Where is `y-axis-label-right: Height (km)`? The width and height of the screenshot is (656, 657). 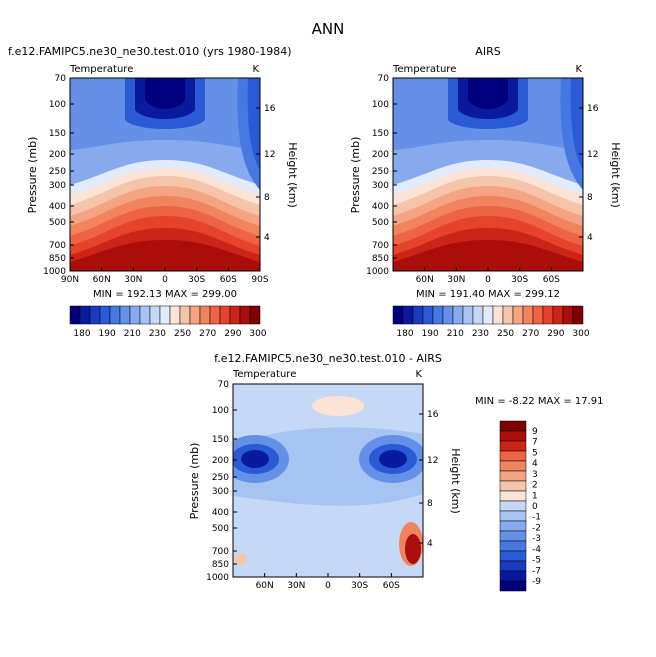 y-axis-label-right: Height (km) is located at coordinates (292, 175).